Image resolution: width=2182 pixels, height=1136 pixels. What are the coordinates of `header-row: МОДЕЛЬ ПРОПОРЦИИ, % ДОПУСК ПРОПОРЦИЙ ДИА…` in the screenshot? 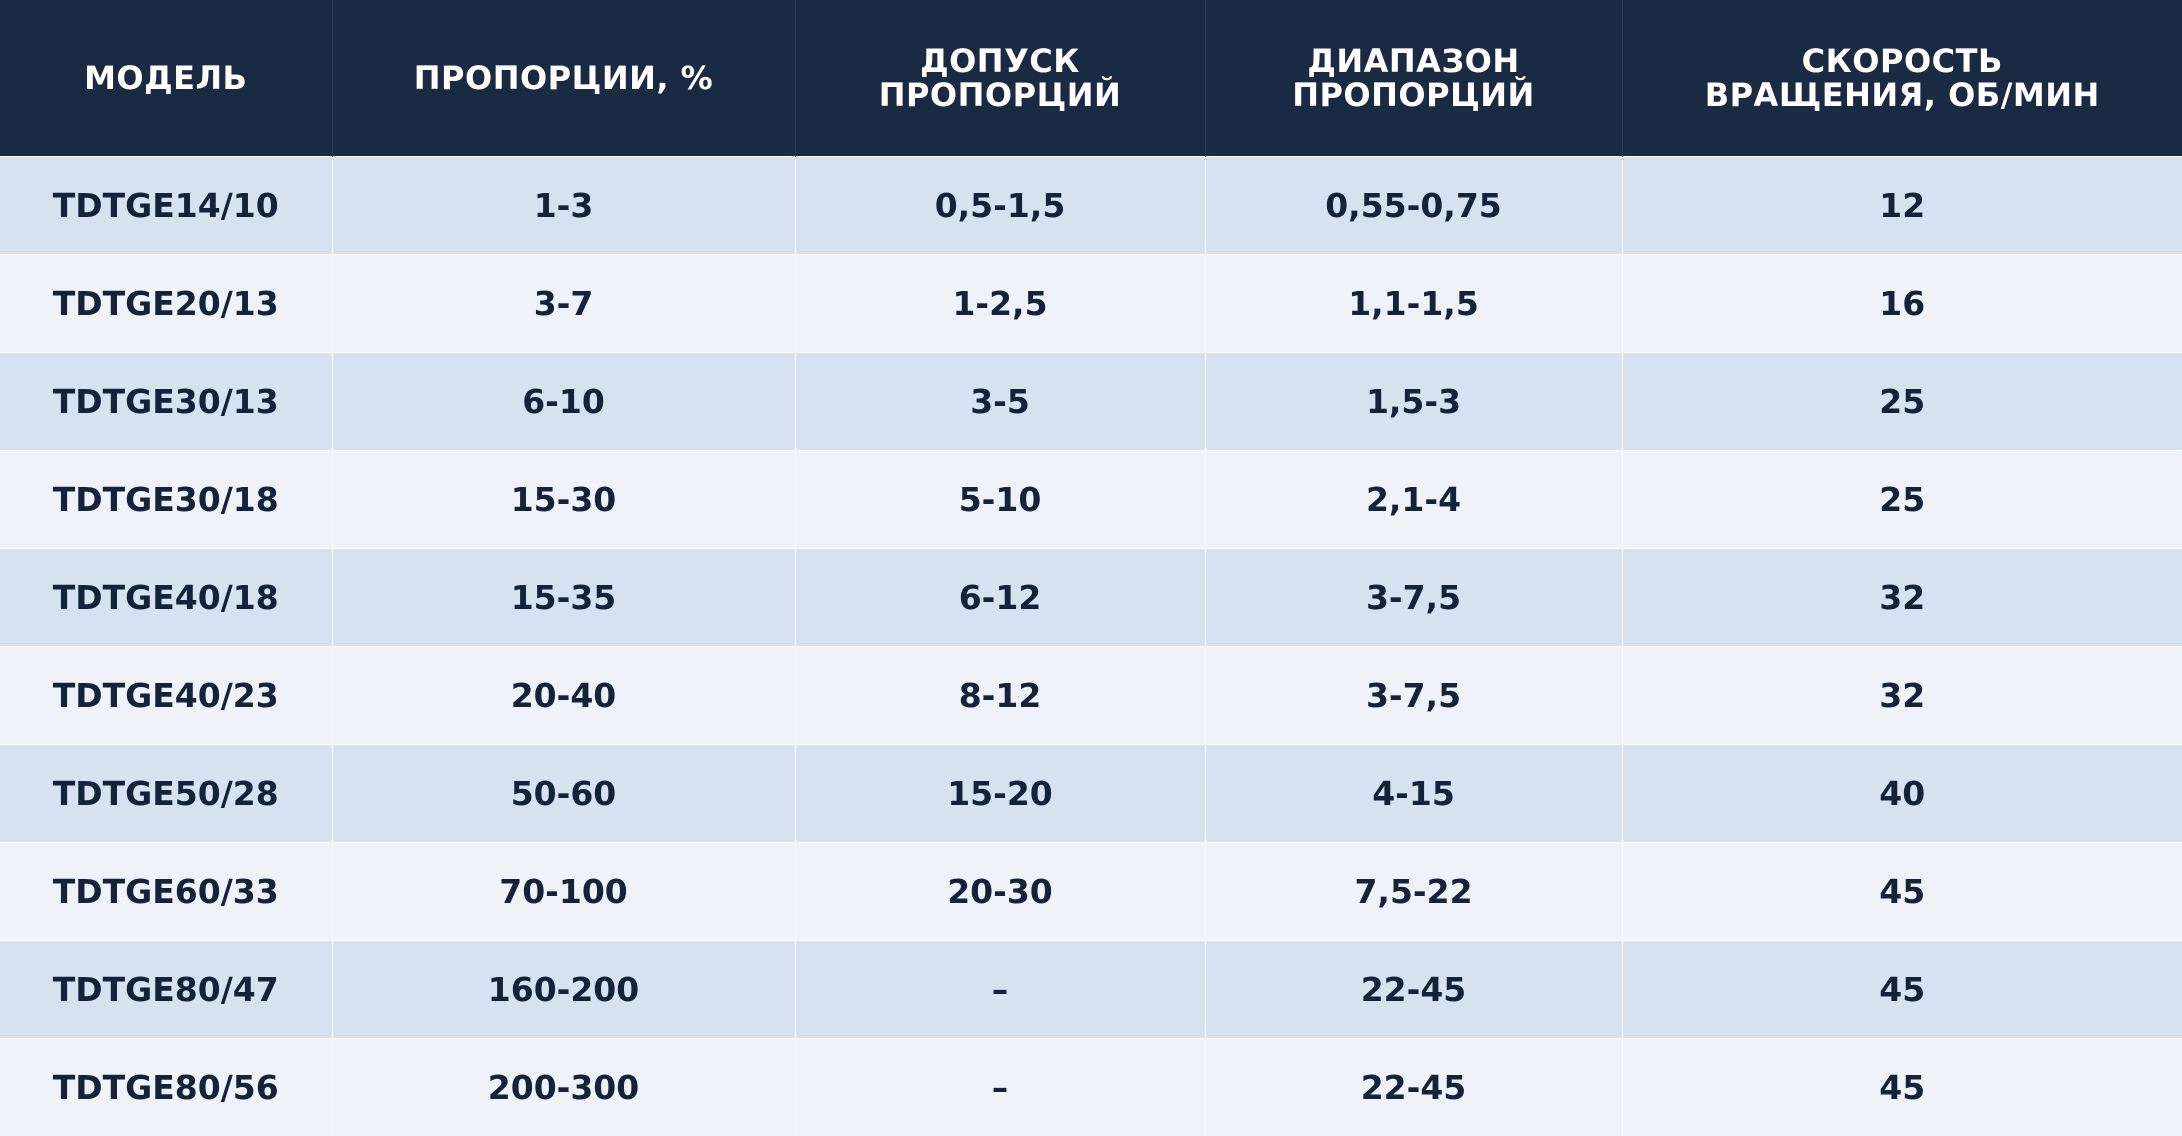 It's located at (1091, 78).